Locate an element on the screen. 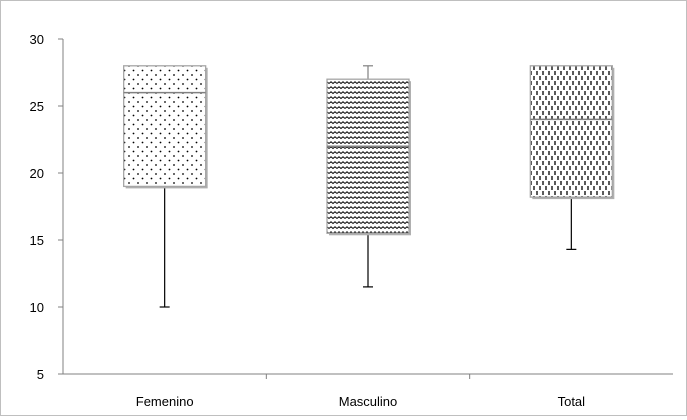 The image size is (687, 420). x-tick-label: Total is located at coordinates (572, 401).